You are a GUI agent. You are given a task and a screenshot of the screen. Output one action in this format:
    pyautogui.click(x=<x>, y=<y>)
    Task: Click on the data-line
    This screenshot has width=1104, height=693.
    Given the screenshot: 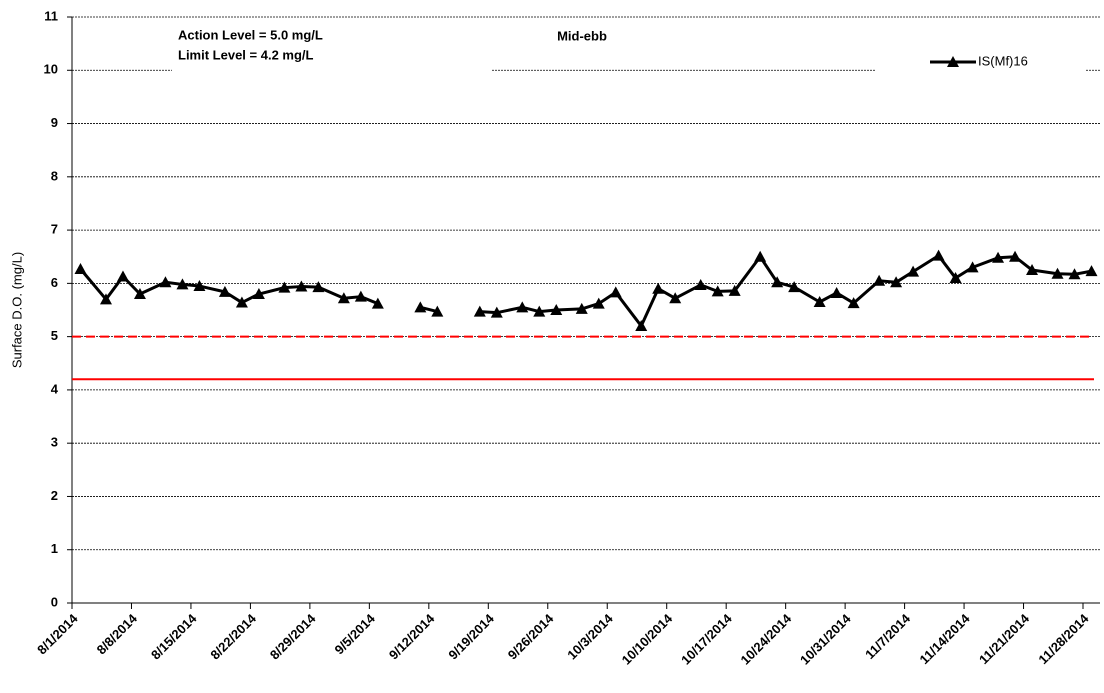 What is the action you would take?
    pyautogui.click(x=585, y=291)
    